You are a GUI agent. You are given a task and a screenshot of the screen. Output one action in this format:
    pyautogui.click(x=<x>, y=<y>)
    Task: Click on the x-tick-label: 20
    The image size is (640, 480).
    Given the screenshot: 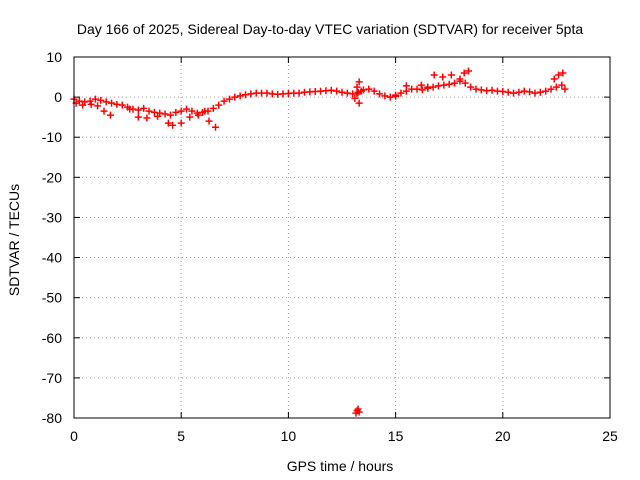 What is the action you would take?
    pyautogui.click(x=503, y=436)
    